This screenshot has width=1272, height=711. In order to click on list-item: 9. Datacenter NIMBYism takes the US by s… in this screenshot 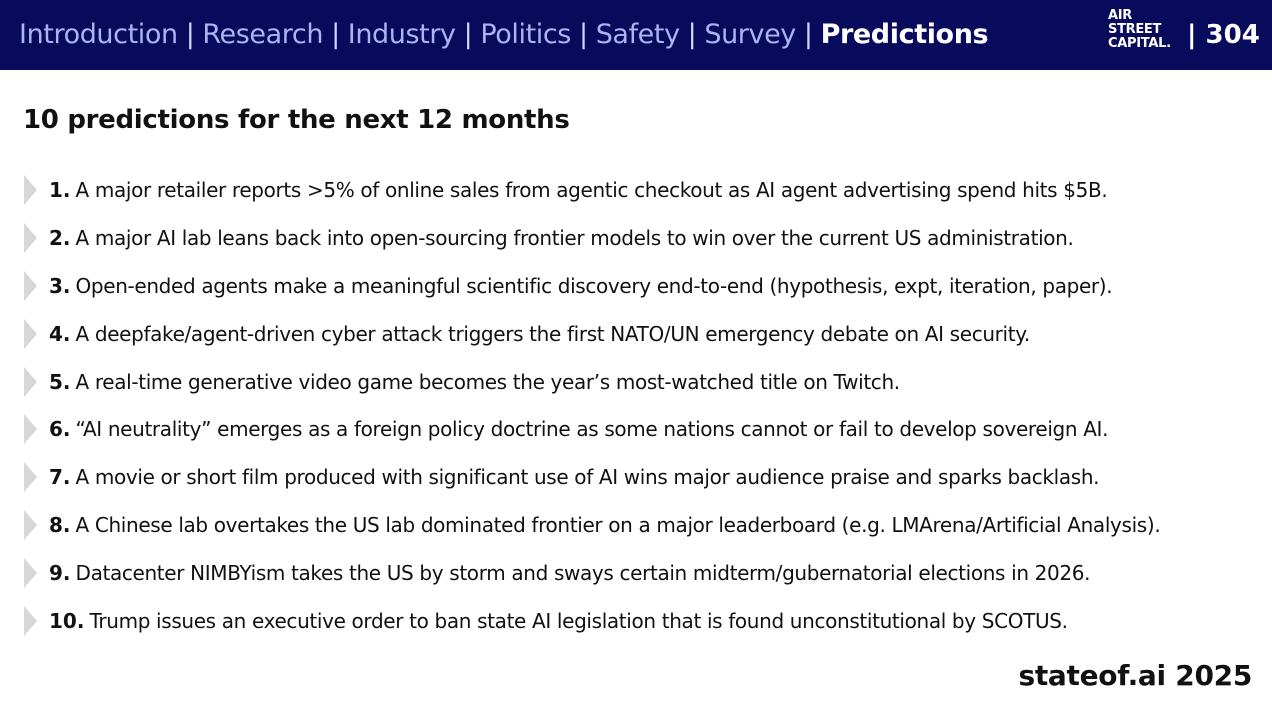, I will do `click(648, 573)`.